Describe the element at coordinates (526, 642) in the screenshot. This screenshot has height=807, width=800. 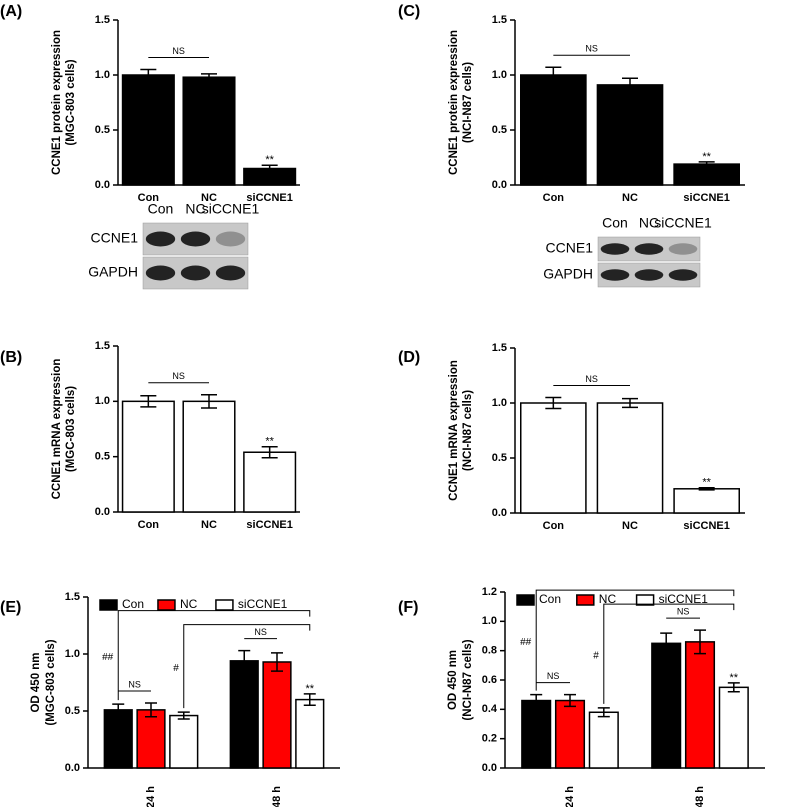
I see `significance-label: ##` at that location.